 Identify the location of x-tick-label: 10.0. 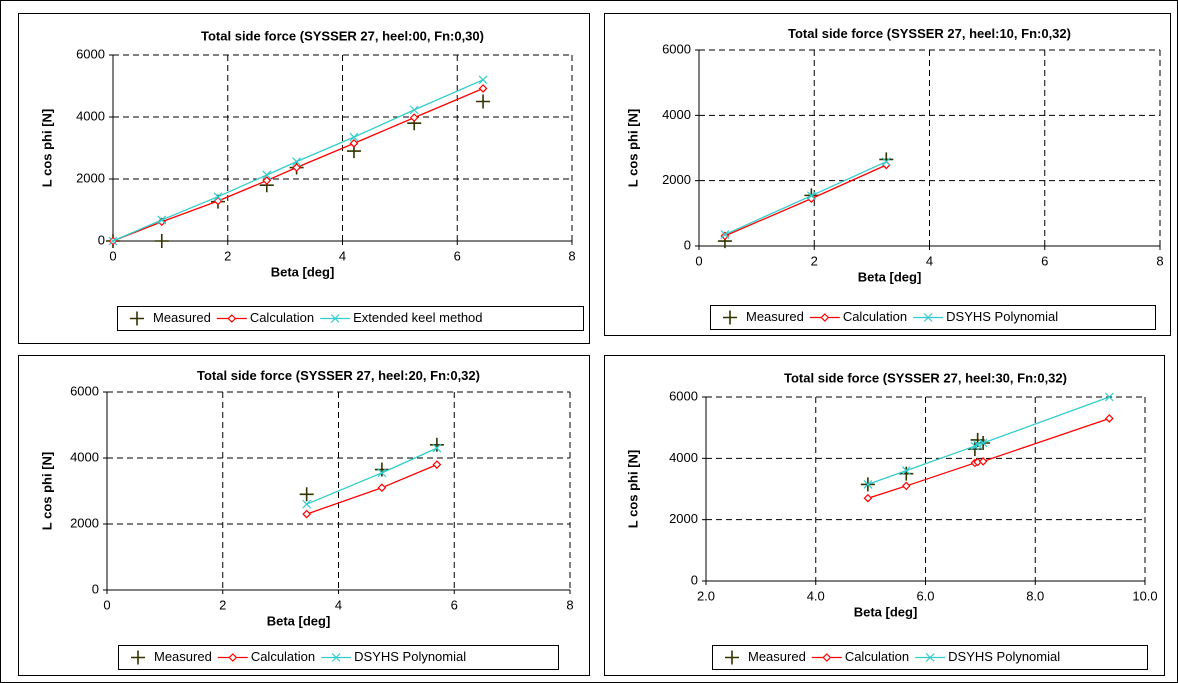
(1144, 595).